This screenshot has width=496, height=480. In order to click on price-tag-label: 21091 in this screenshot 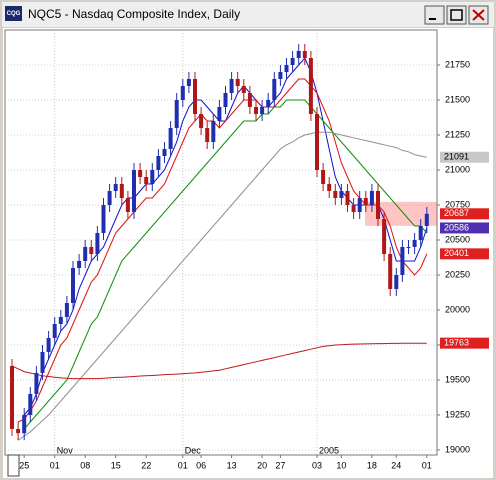, I will do `click(456, 157)`.